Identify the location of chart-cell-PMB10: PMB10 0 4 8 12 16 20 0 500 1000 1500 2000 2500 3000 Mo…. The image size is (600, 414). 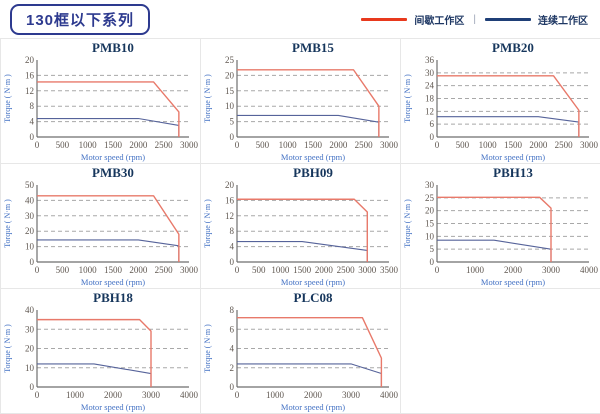
(101, 101).